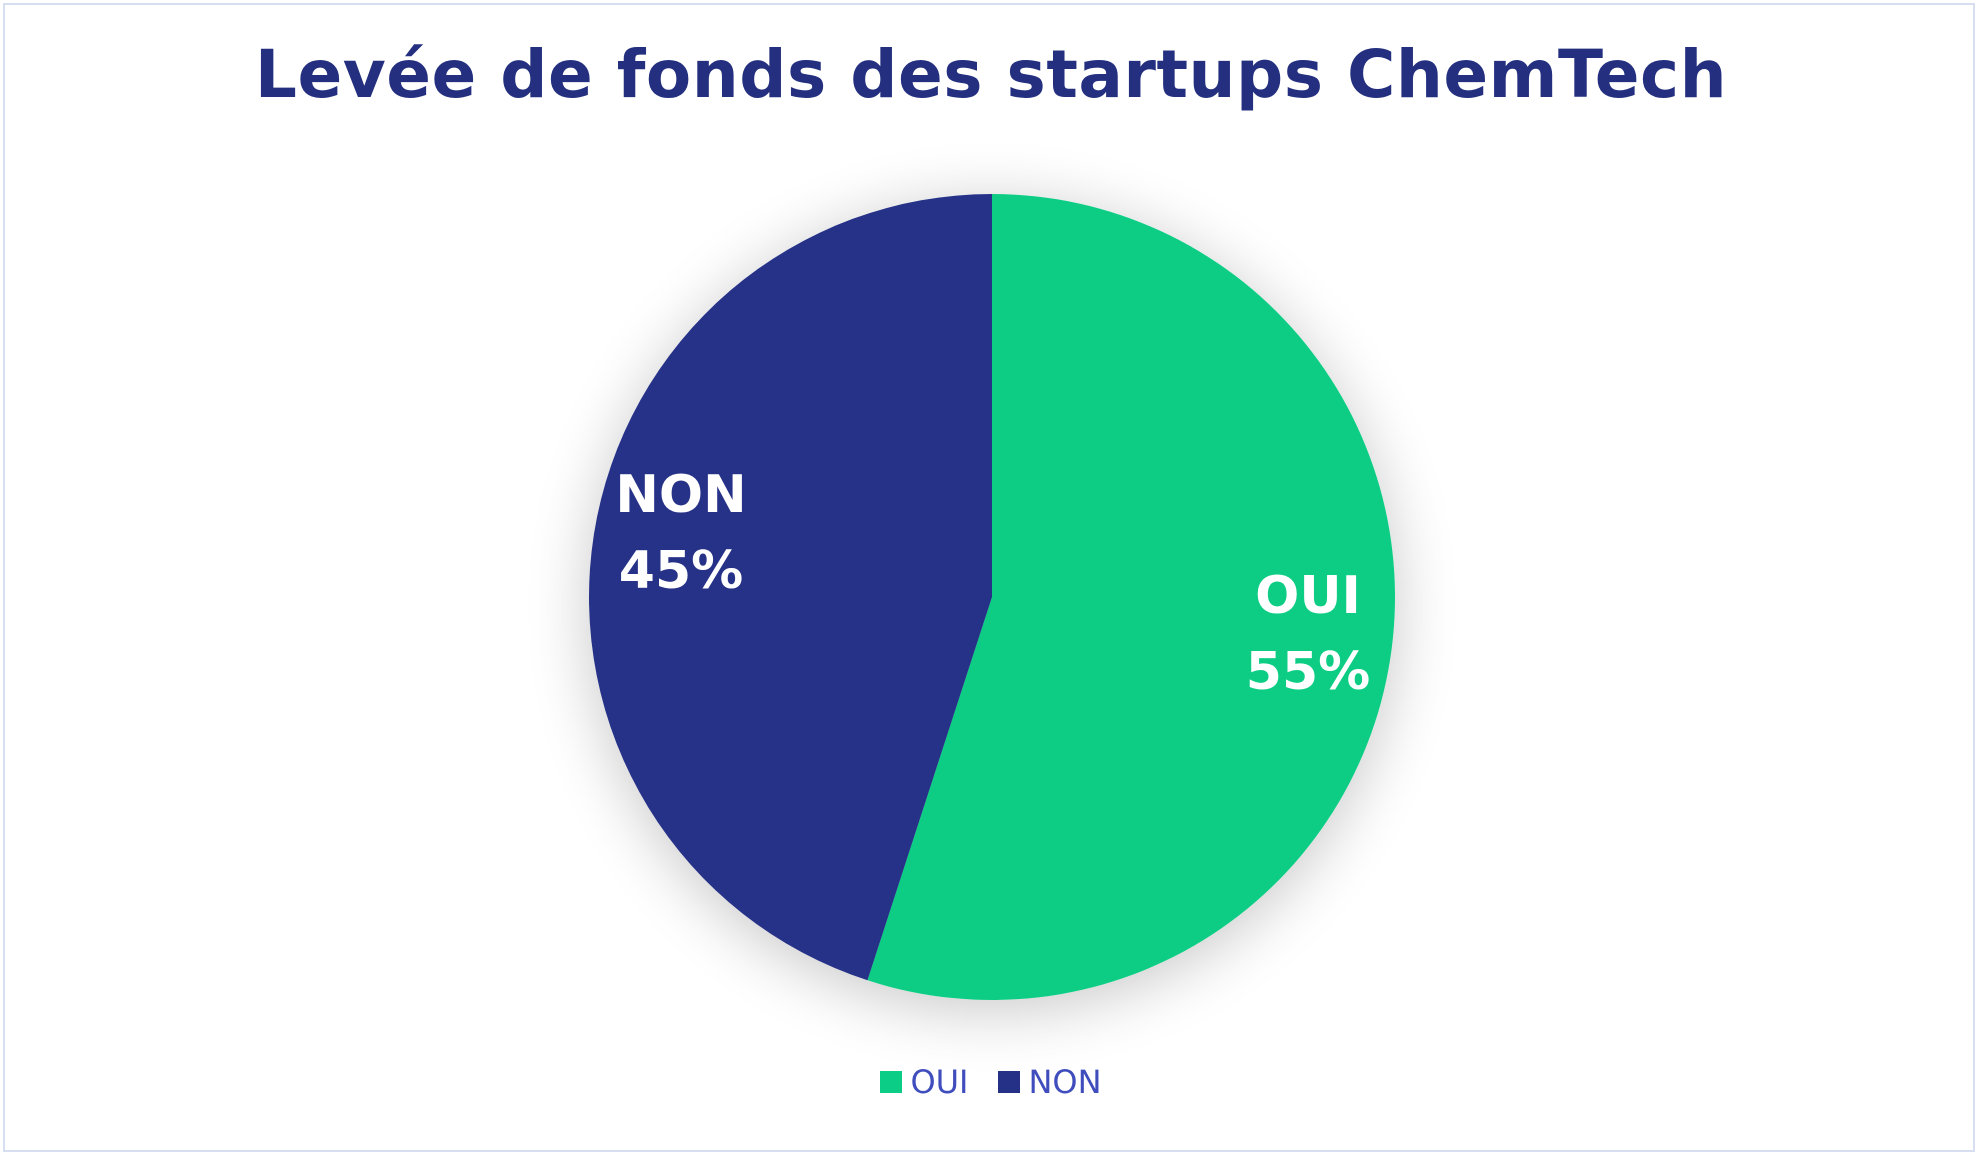 The height and width of the screenshot is (1157, 1982). What do you see at coordinates (991, 74) in the screenshot?
I see `chart-title: Levée de fonds des startups ChemTech` at bounding box center [991, 74].